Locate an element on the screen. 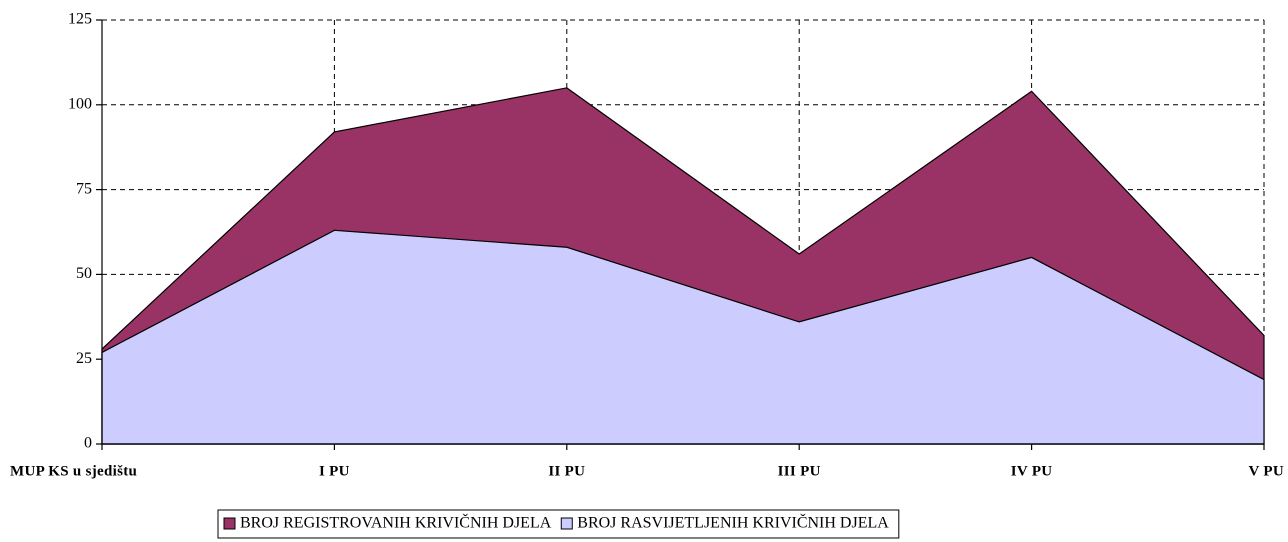 The height and width of the screenshot is (542, 1288). y-tick-label: 100 is located at coordinates (80, 103).